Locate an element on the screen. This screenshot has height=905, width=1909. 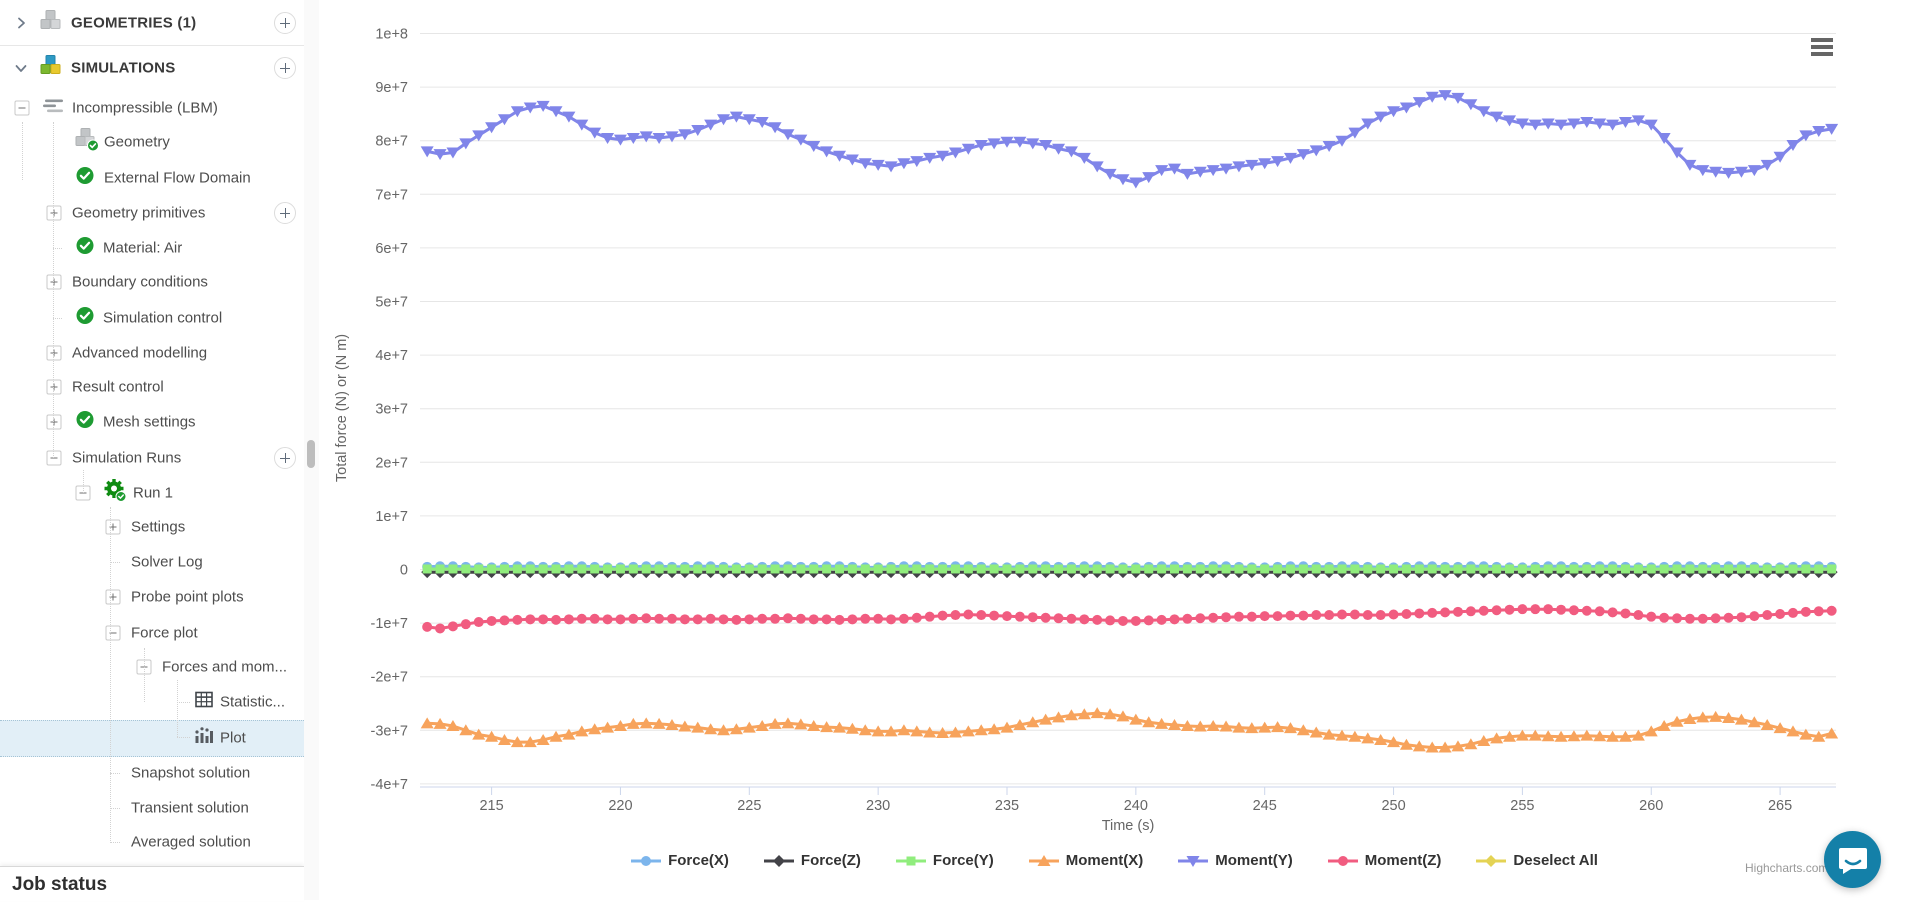
x-axis-tick-label: 230 is located at coordinates (878, 806).